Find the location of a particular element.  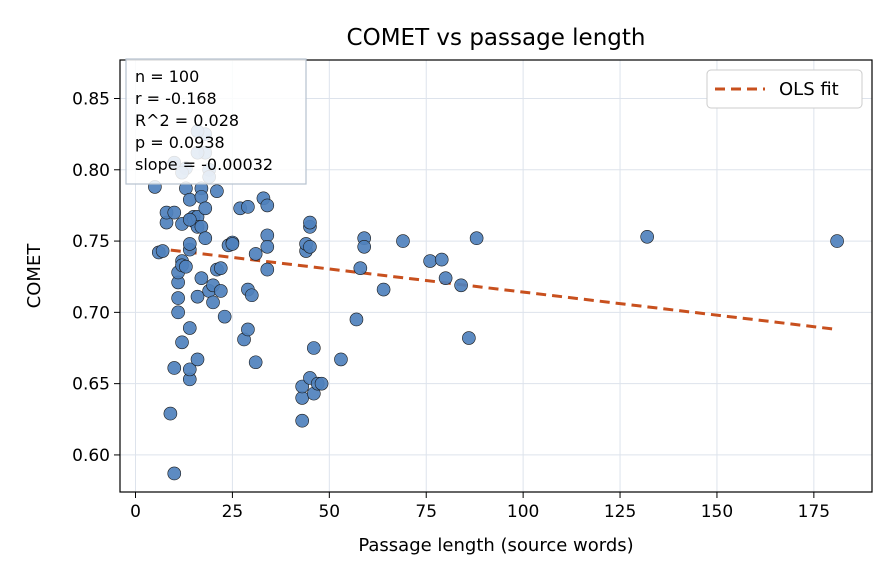

ols-fit-line is located at coordinates (496, 288).